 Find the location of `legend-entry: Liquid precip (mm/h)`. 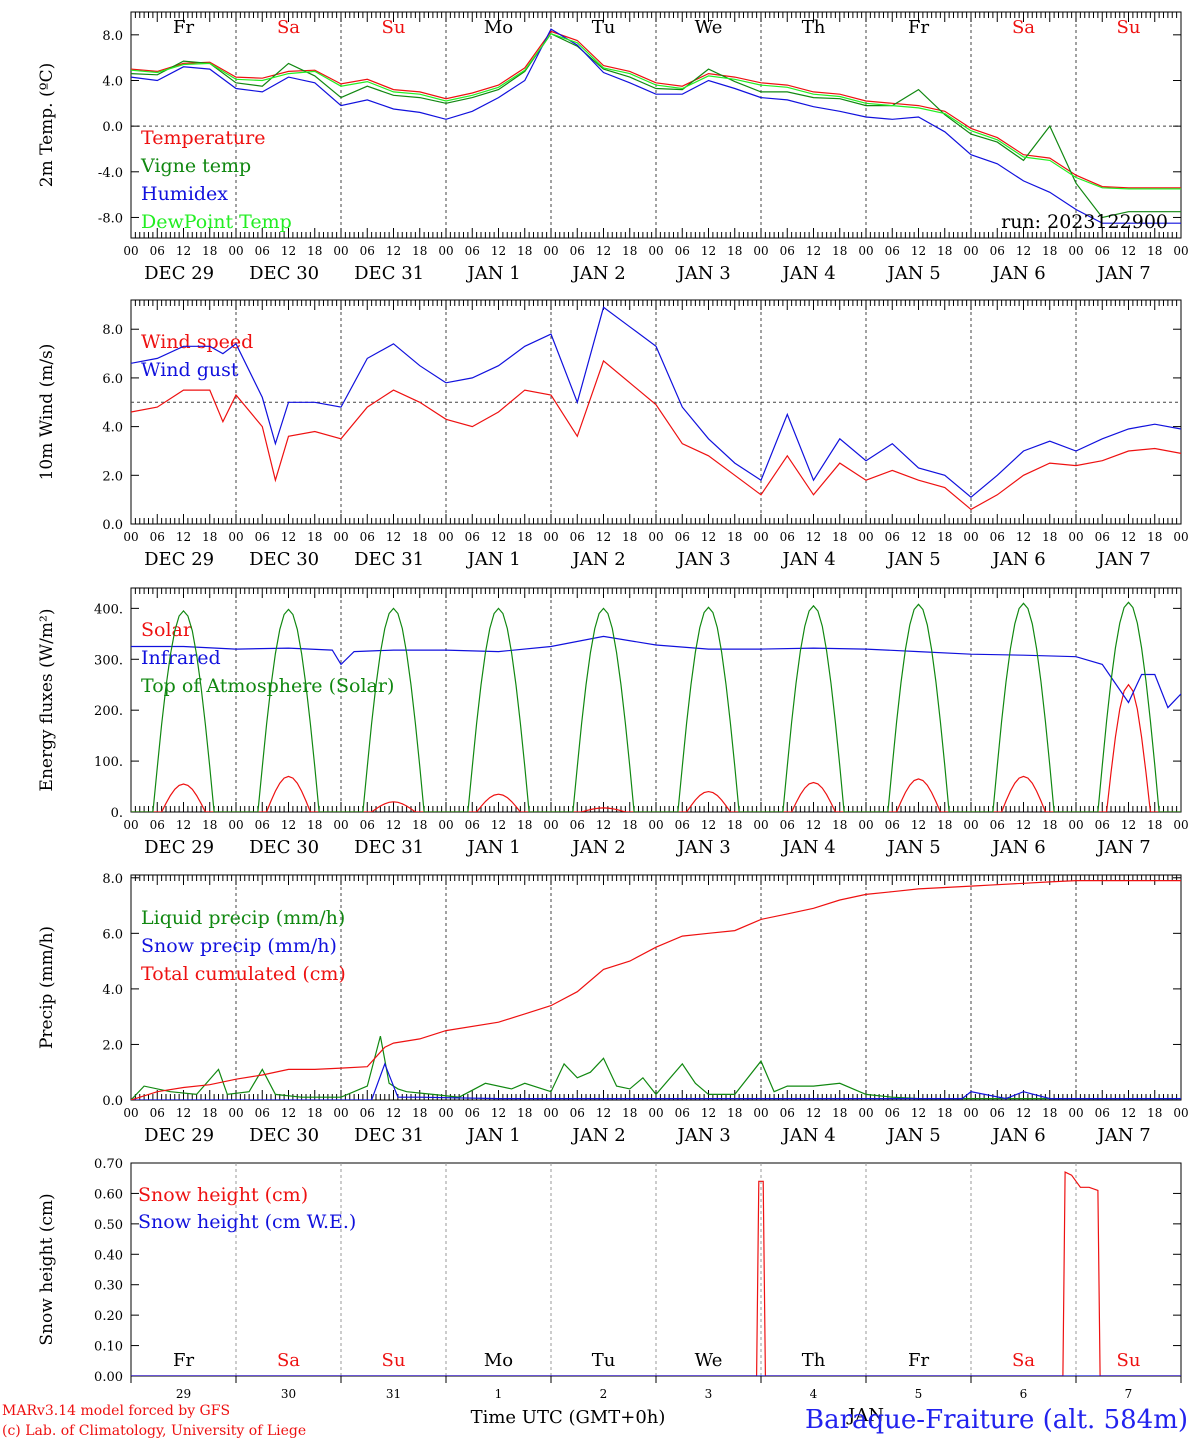

legend-entry: Liquid precip (mm/h) is located at coordinates (243, 918).